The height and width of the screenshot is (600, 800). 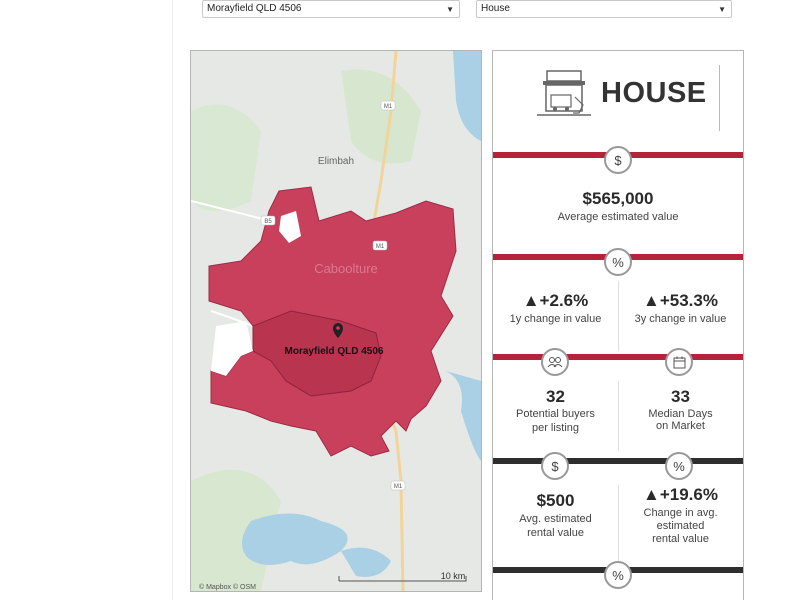 I want to click on calendar-icon, so click(x=679, y=362).